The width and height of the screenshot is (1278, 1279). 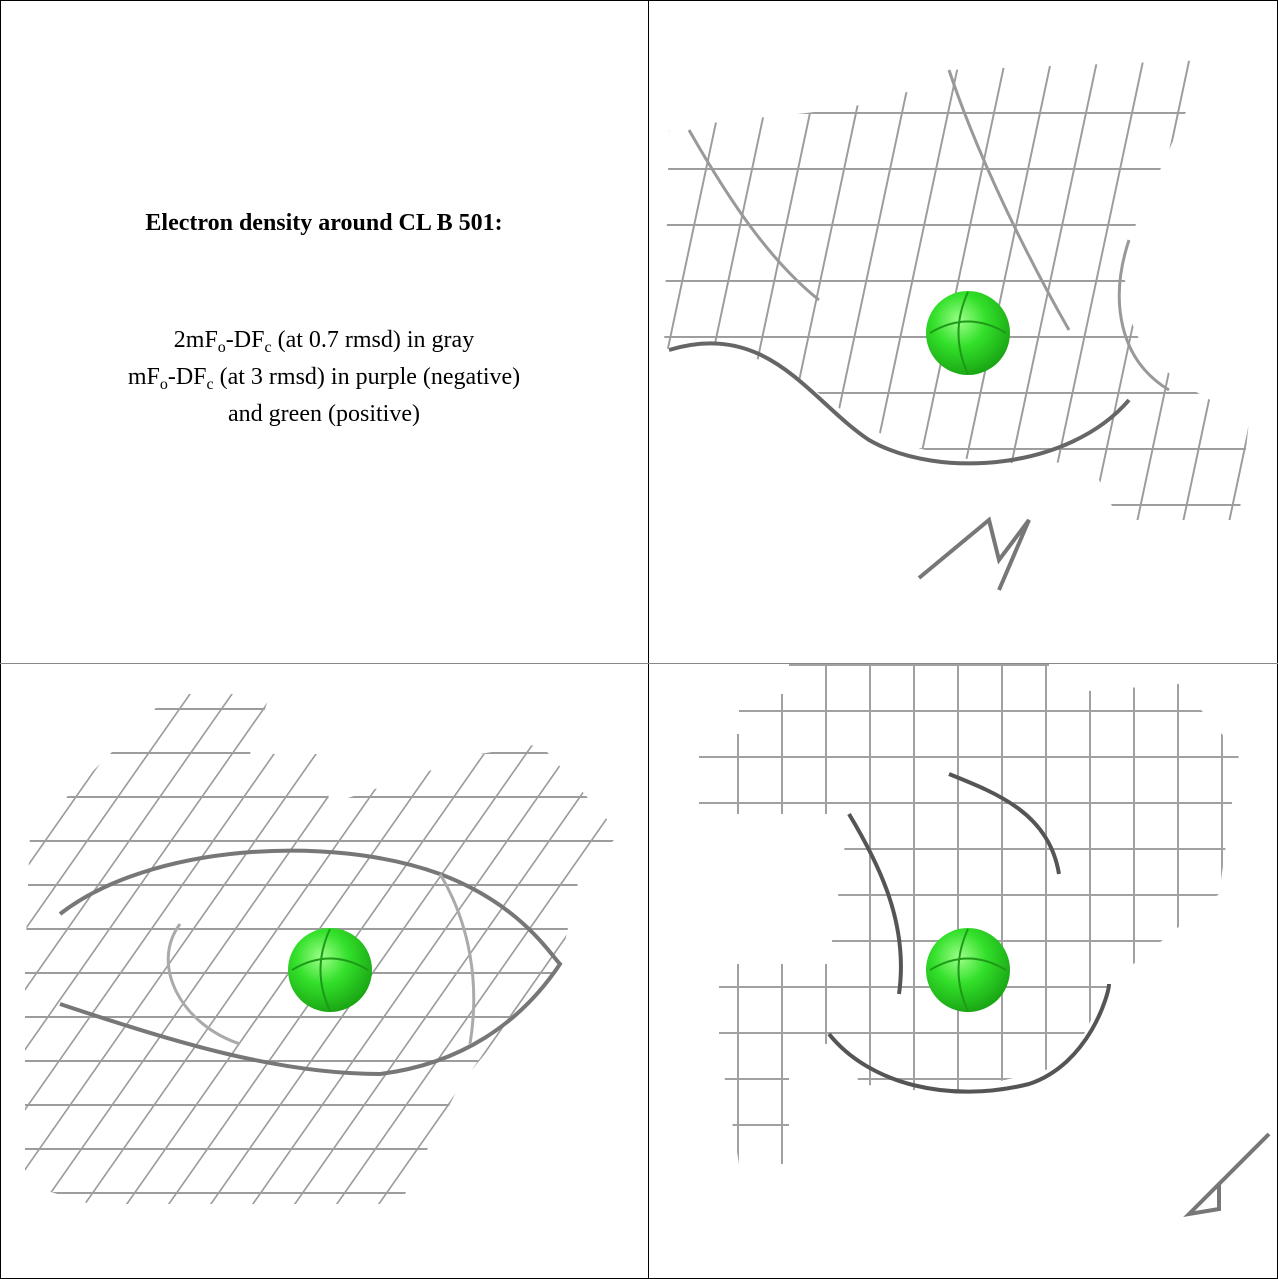 I want to click on caption-line: and green (positive), so click(x=324, y=414).